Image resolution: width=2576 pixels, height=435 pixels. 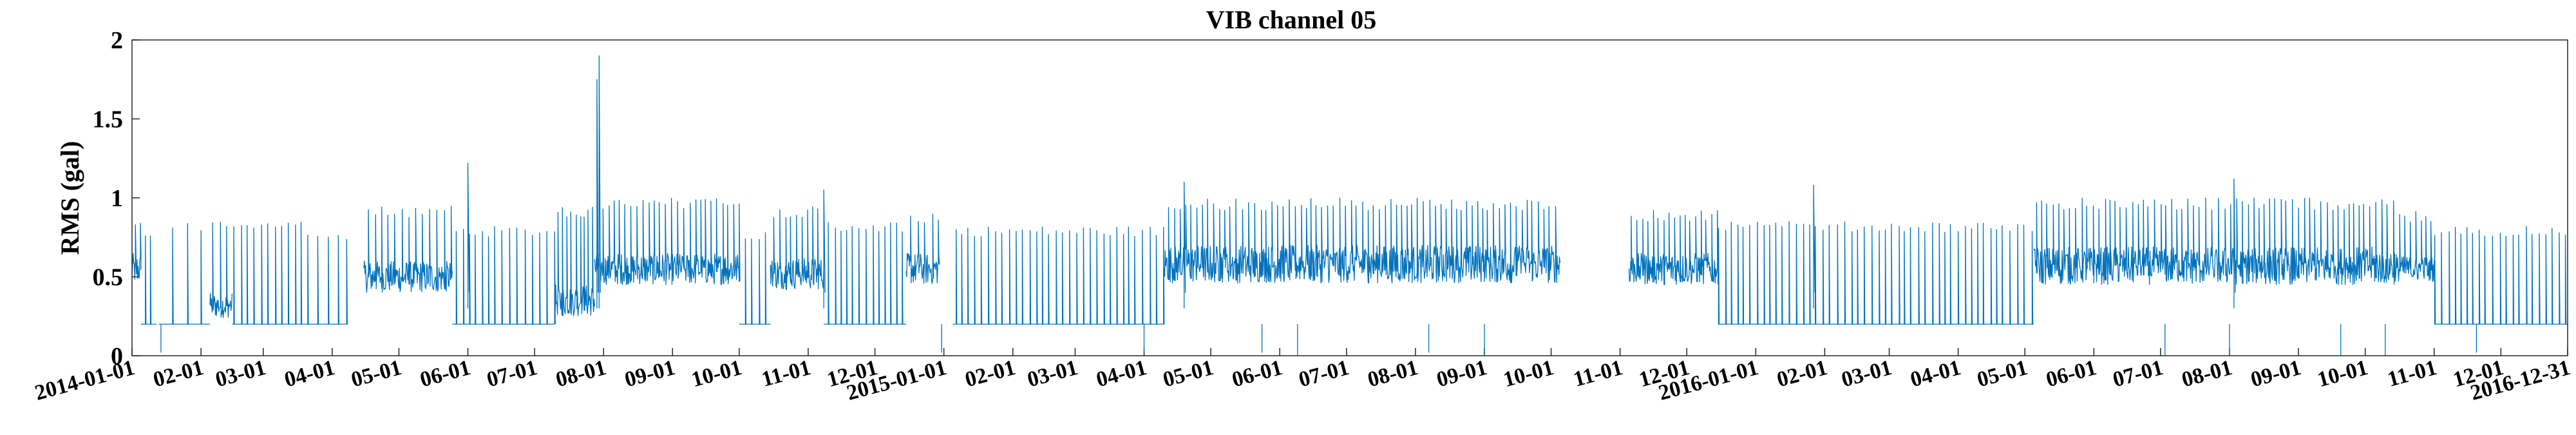 I want to click on y-tick-label: 2, so click(x=117, y=40).